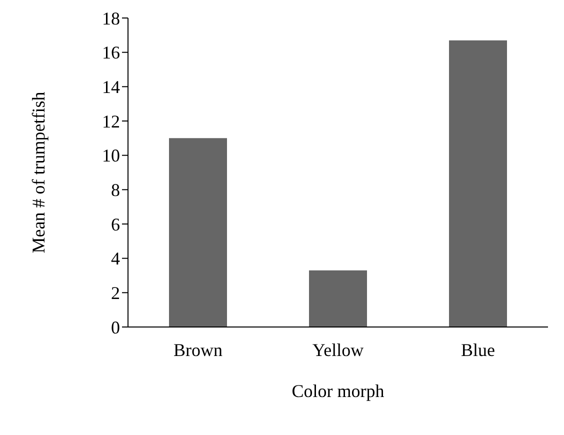  I want to click on y-tick-label: 18, so click(111, 18).